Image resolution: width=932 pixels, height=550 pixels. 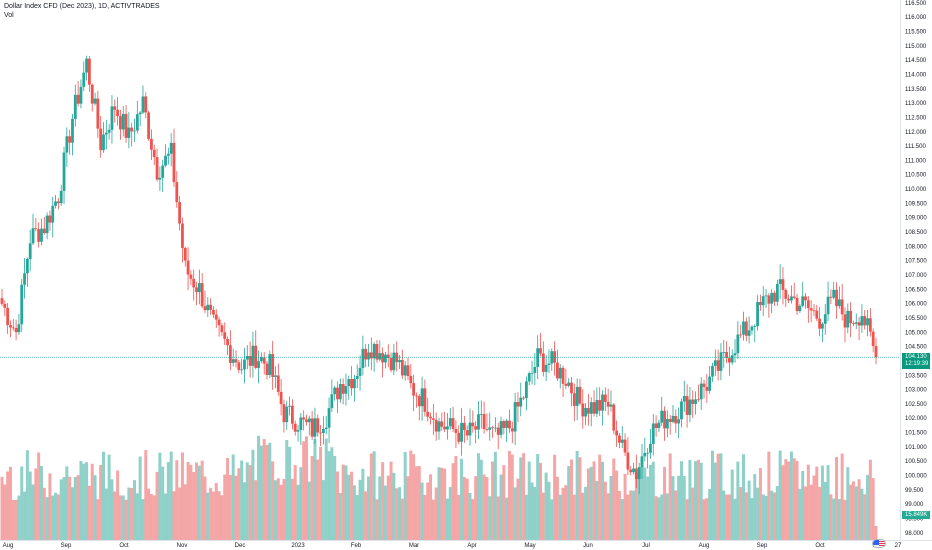 What do you see at coordinates (916, 405) in the screenshot?
I see `price-tick-label: 102.500` at bounding box center [916, 405].